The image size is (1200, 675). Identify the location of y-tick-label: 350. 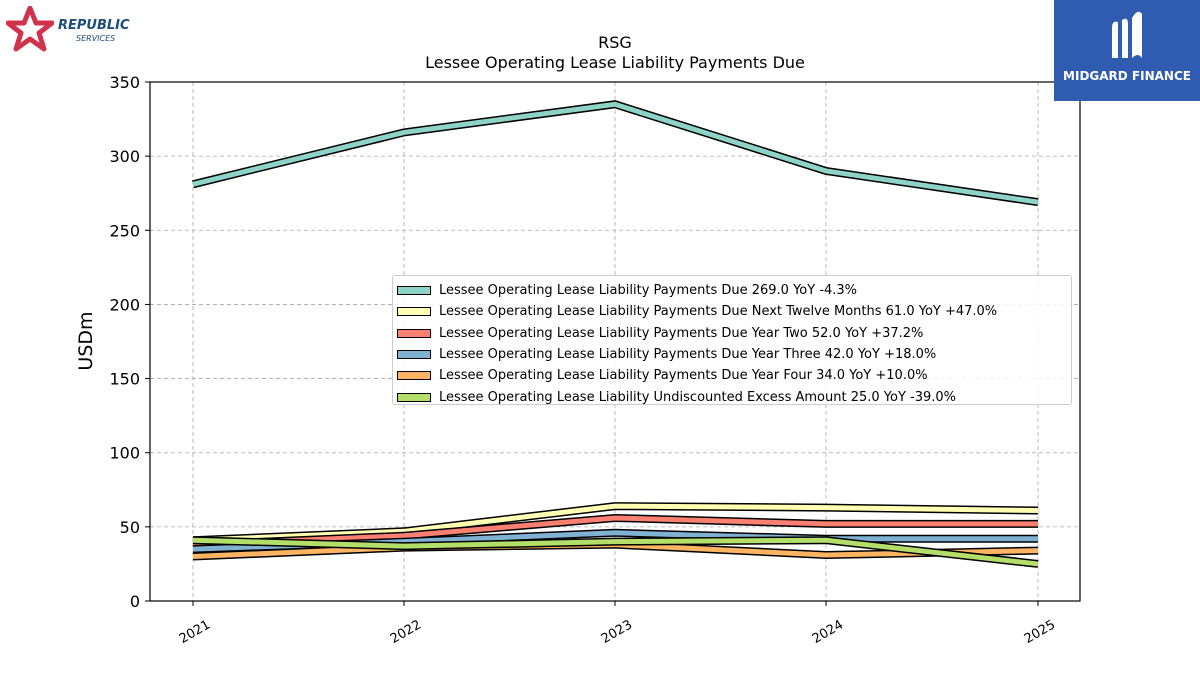
(124, 82).